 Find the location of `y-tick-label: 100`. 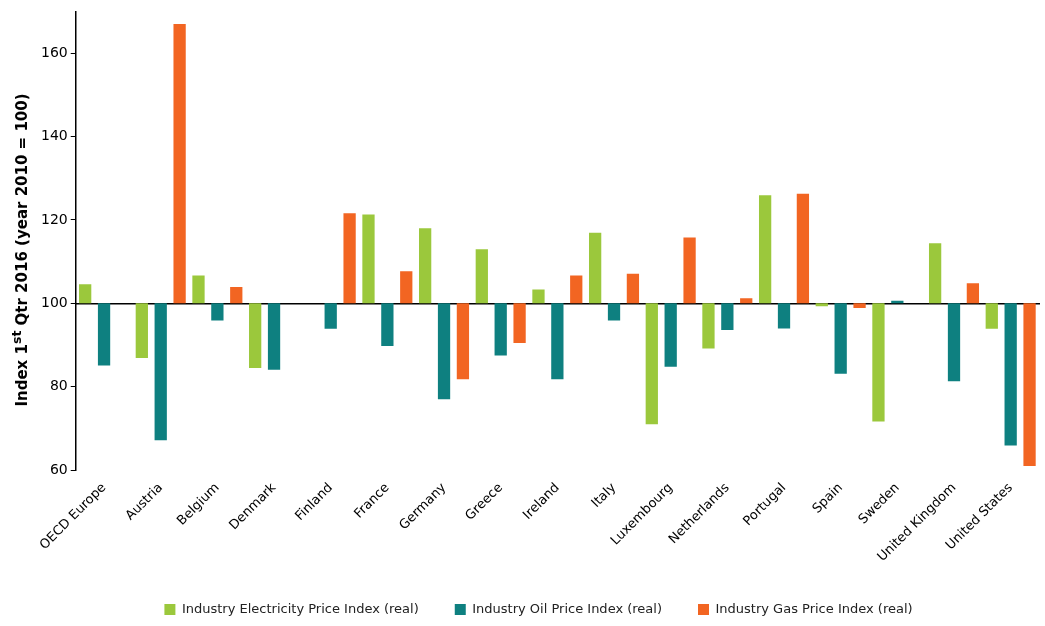

y-tick-label: 100 is located at coordinates (54, 302).